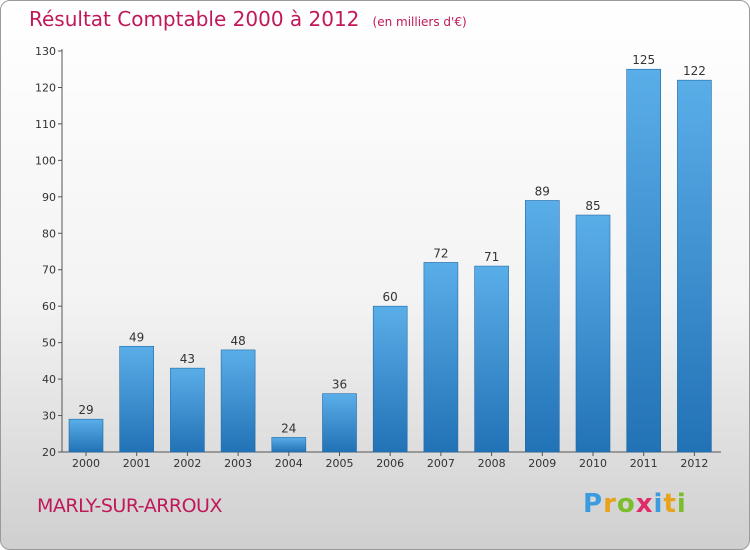  What do you see at coordinates (610, 504) in the screenshot?
I see `logo-letter: r` at bounding box center [610, 504].